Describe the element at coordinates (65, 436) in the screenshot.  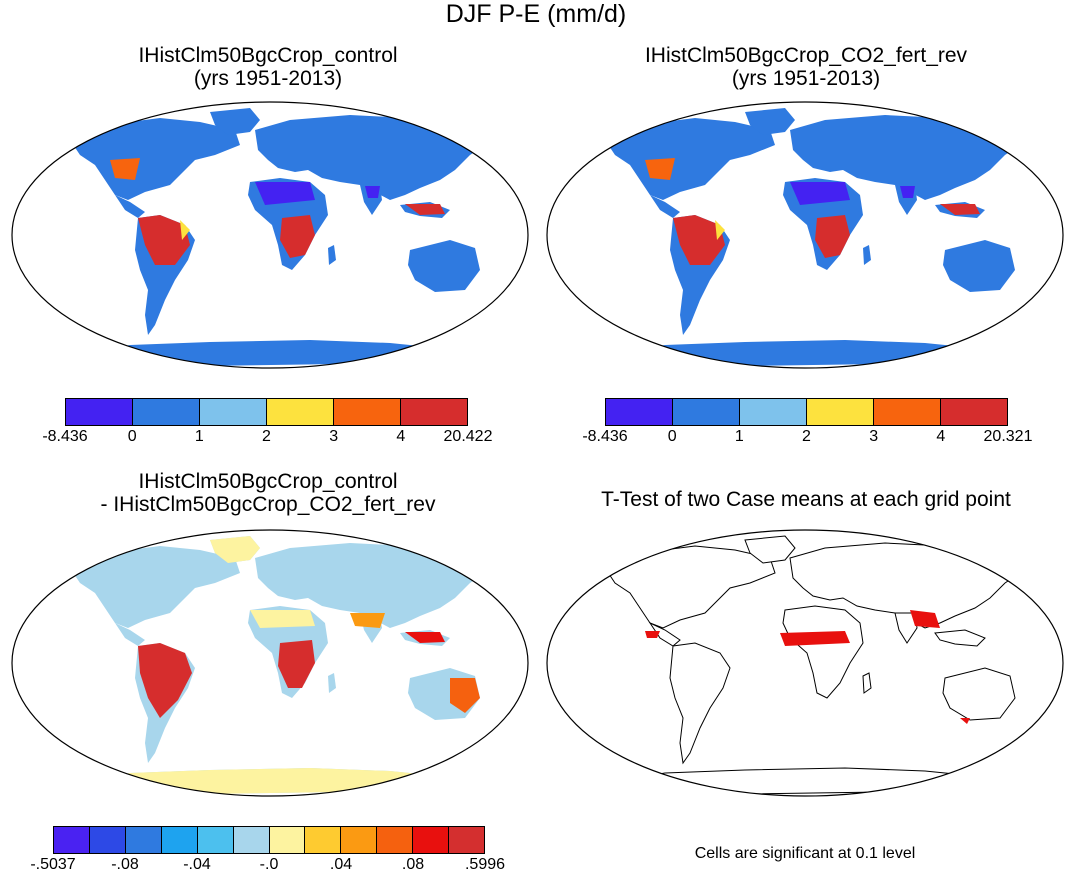
I see `colorbar-1-label-1: -8.436` at that location.